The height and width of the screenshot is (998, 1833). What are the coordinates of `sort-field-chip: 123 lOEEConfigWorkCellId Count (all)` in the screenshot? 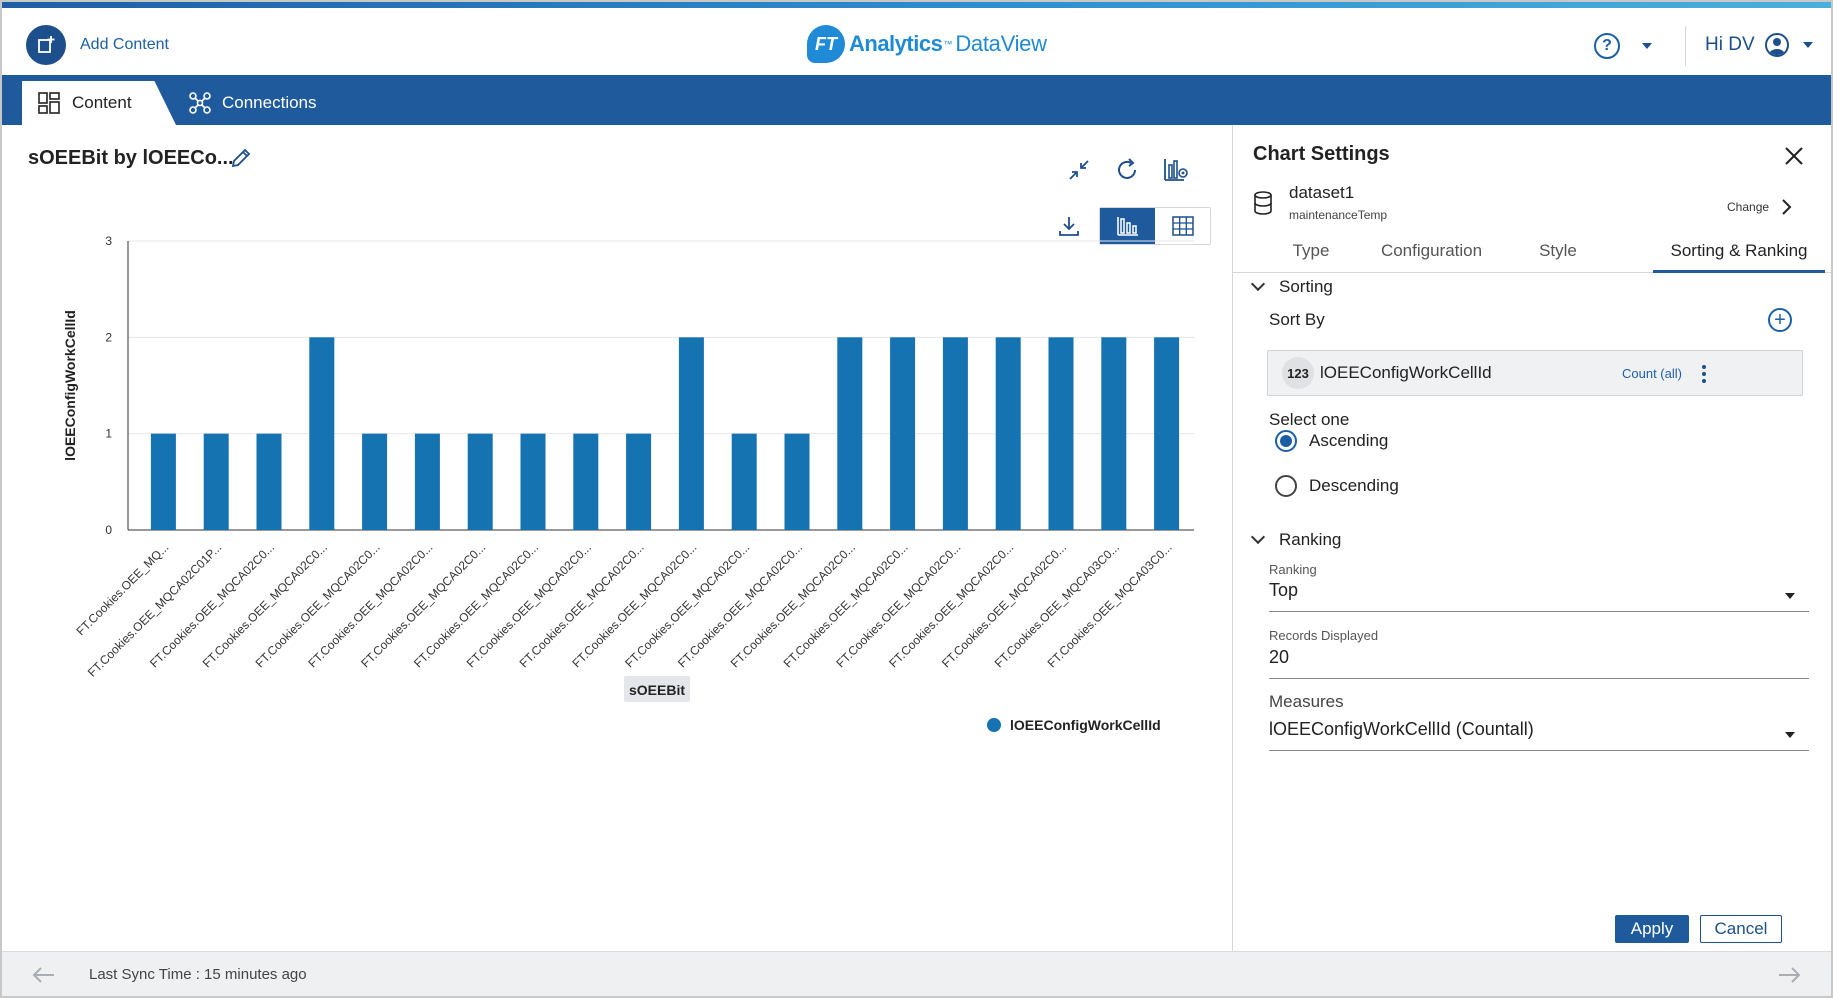 It's located at (1535, 373).